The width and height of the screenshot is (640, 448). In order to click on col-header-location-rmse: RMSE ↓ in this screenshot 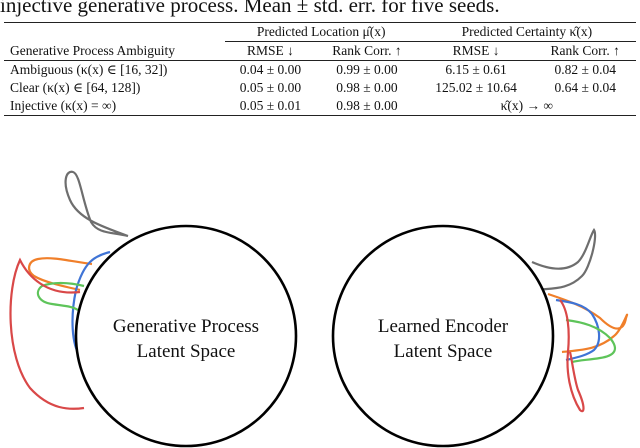, I will do `click(270, 50)`.